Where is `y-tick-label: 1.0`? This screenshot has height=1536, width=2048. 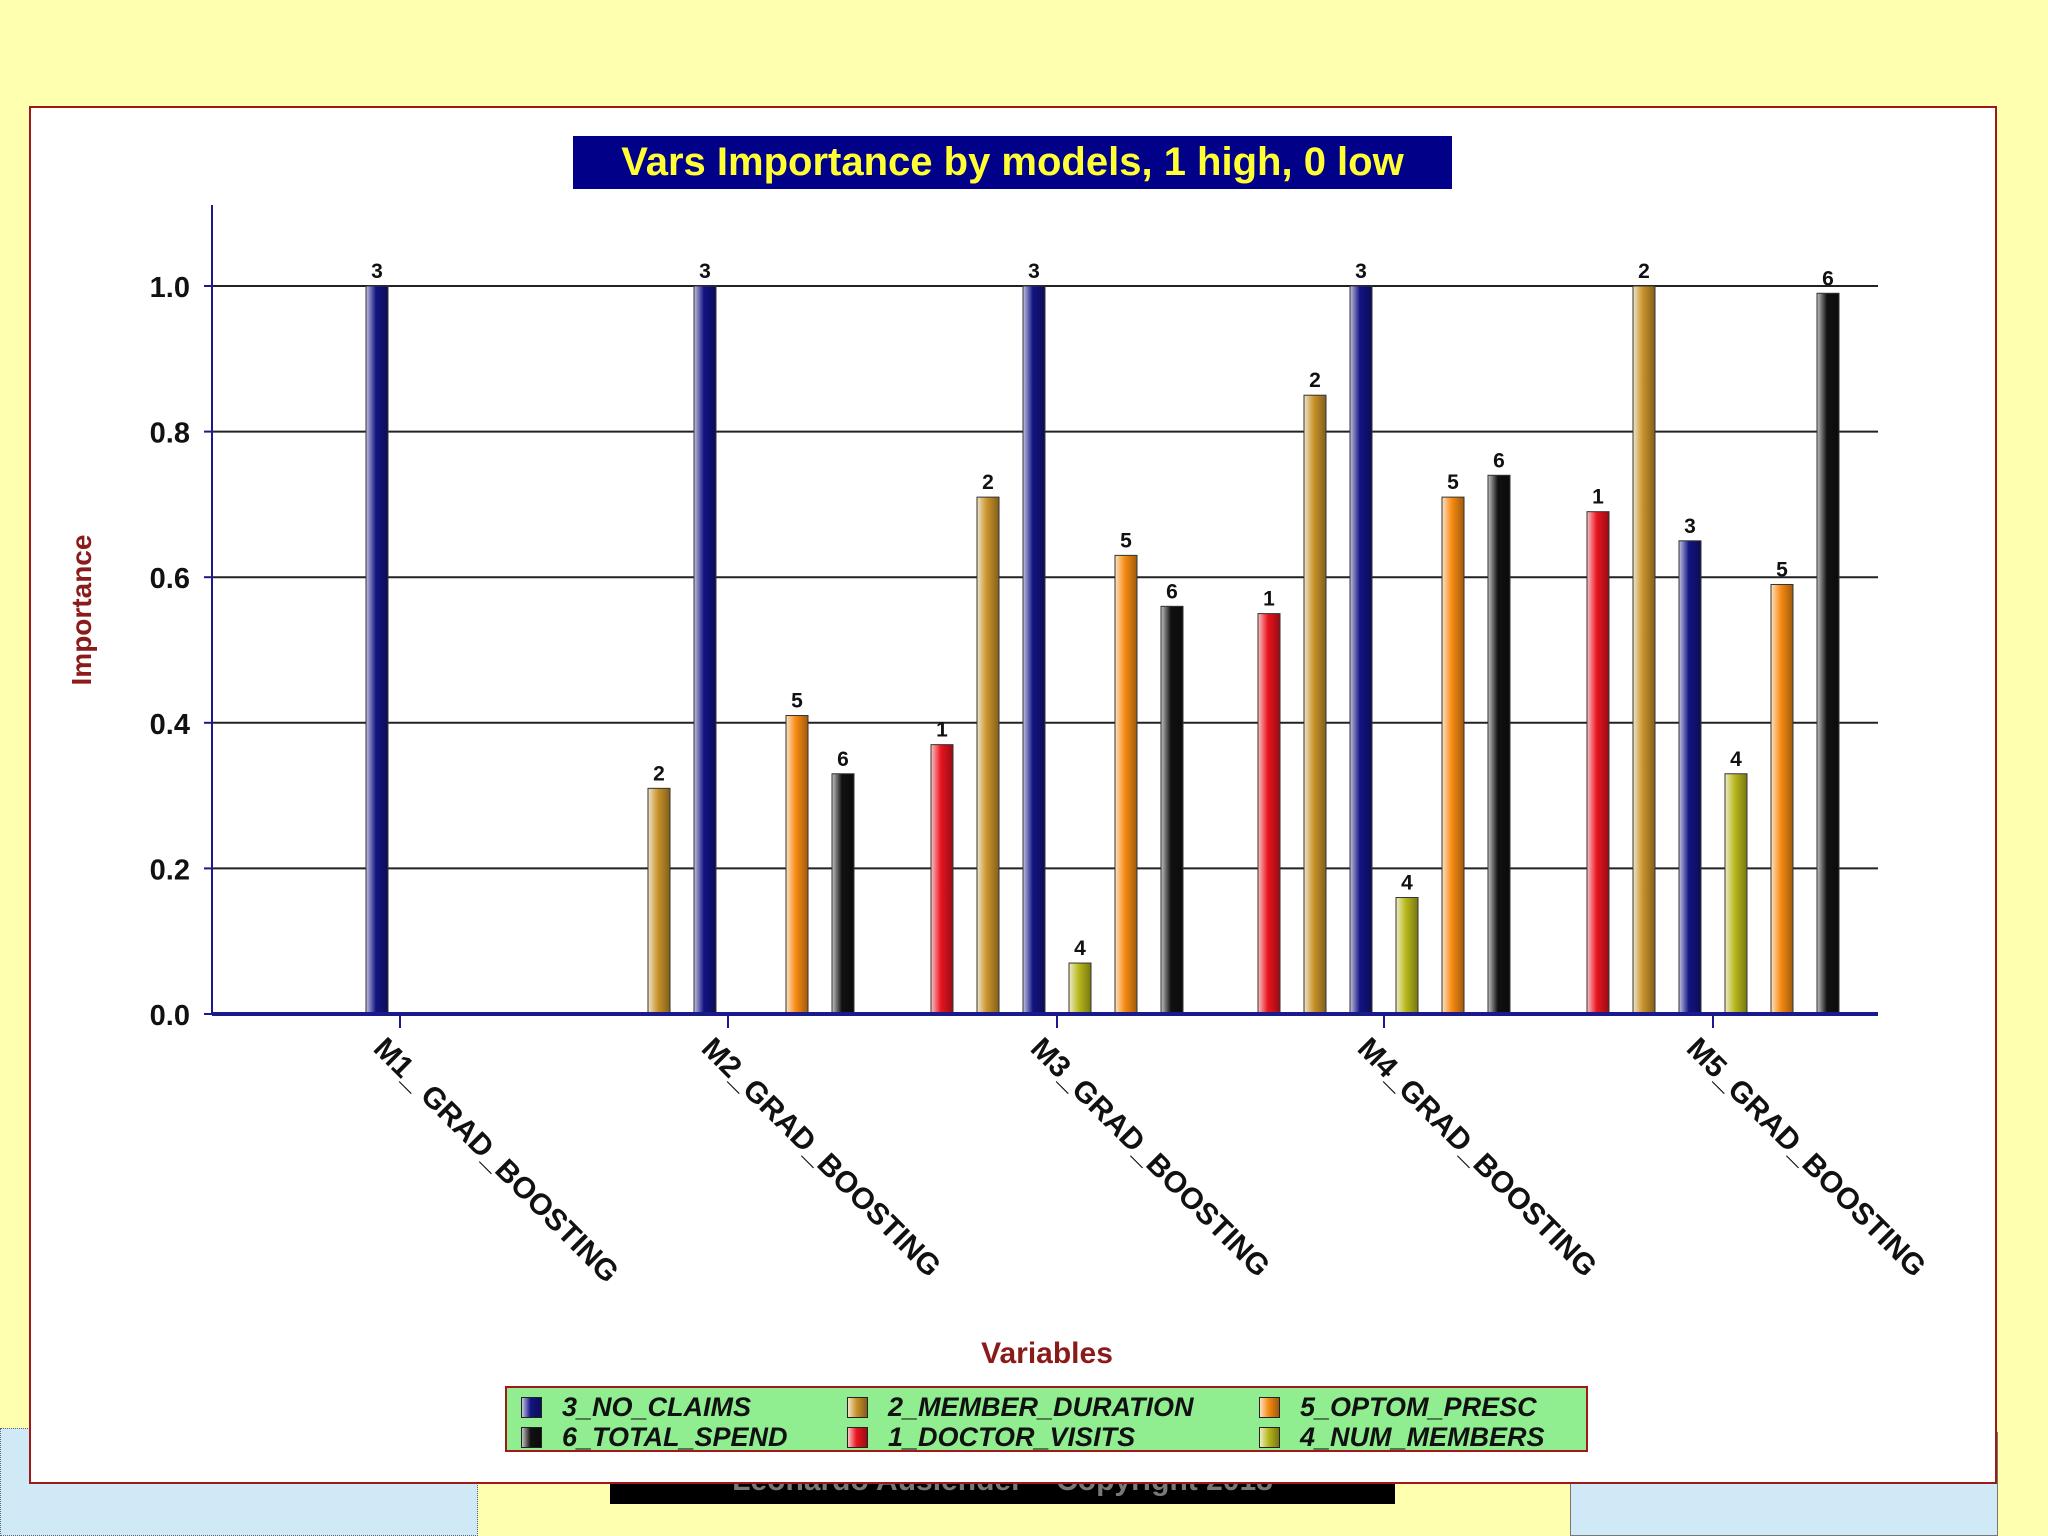 y-tick-label: 1.0 is located at coordinates (170, 288).